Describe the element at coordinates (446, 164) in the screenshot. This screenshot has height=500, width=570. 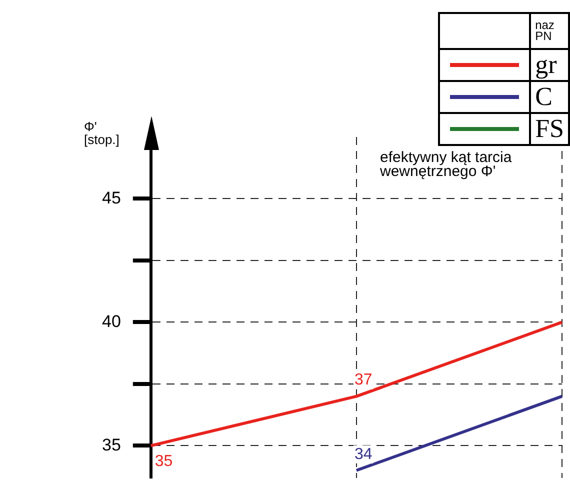
I see `annotation: efektywny kąt tarcia wewnętrznego Φ'` at that location.